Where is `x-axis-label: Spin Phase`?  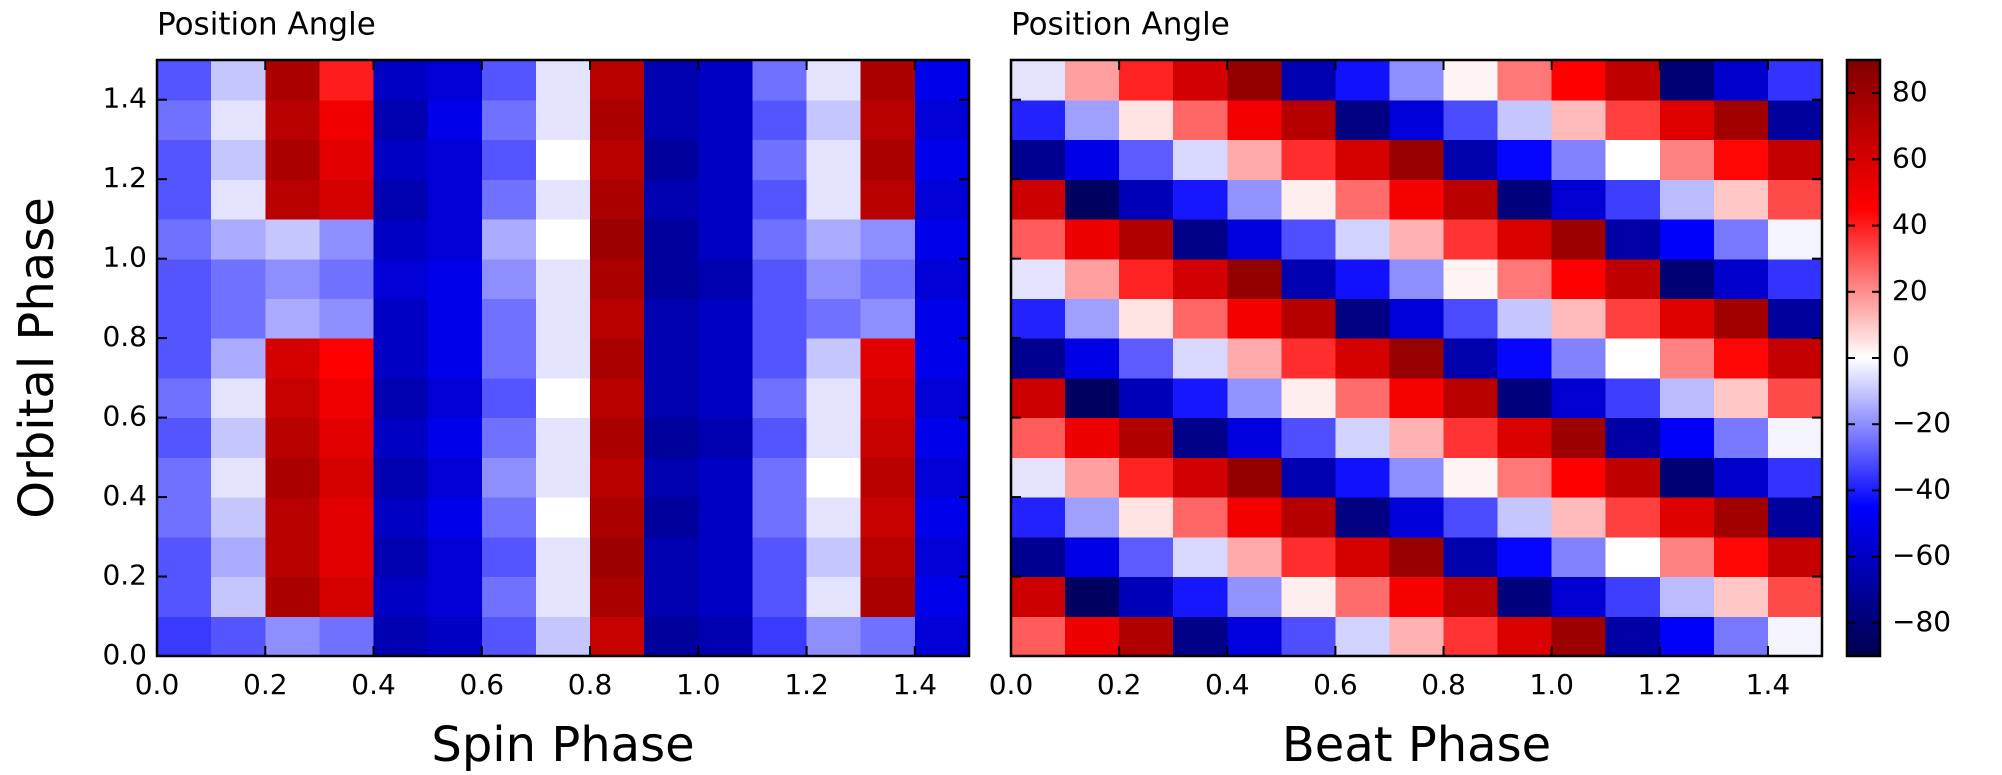
x-axis-label: Spin Phase is located at coordinates (562, 745).